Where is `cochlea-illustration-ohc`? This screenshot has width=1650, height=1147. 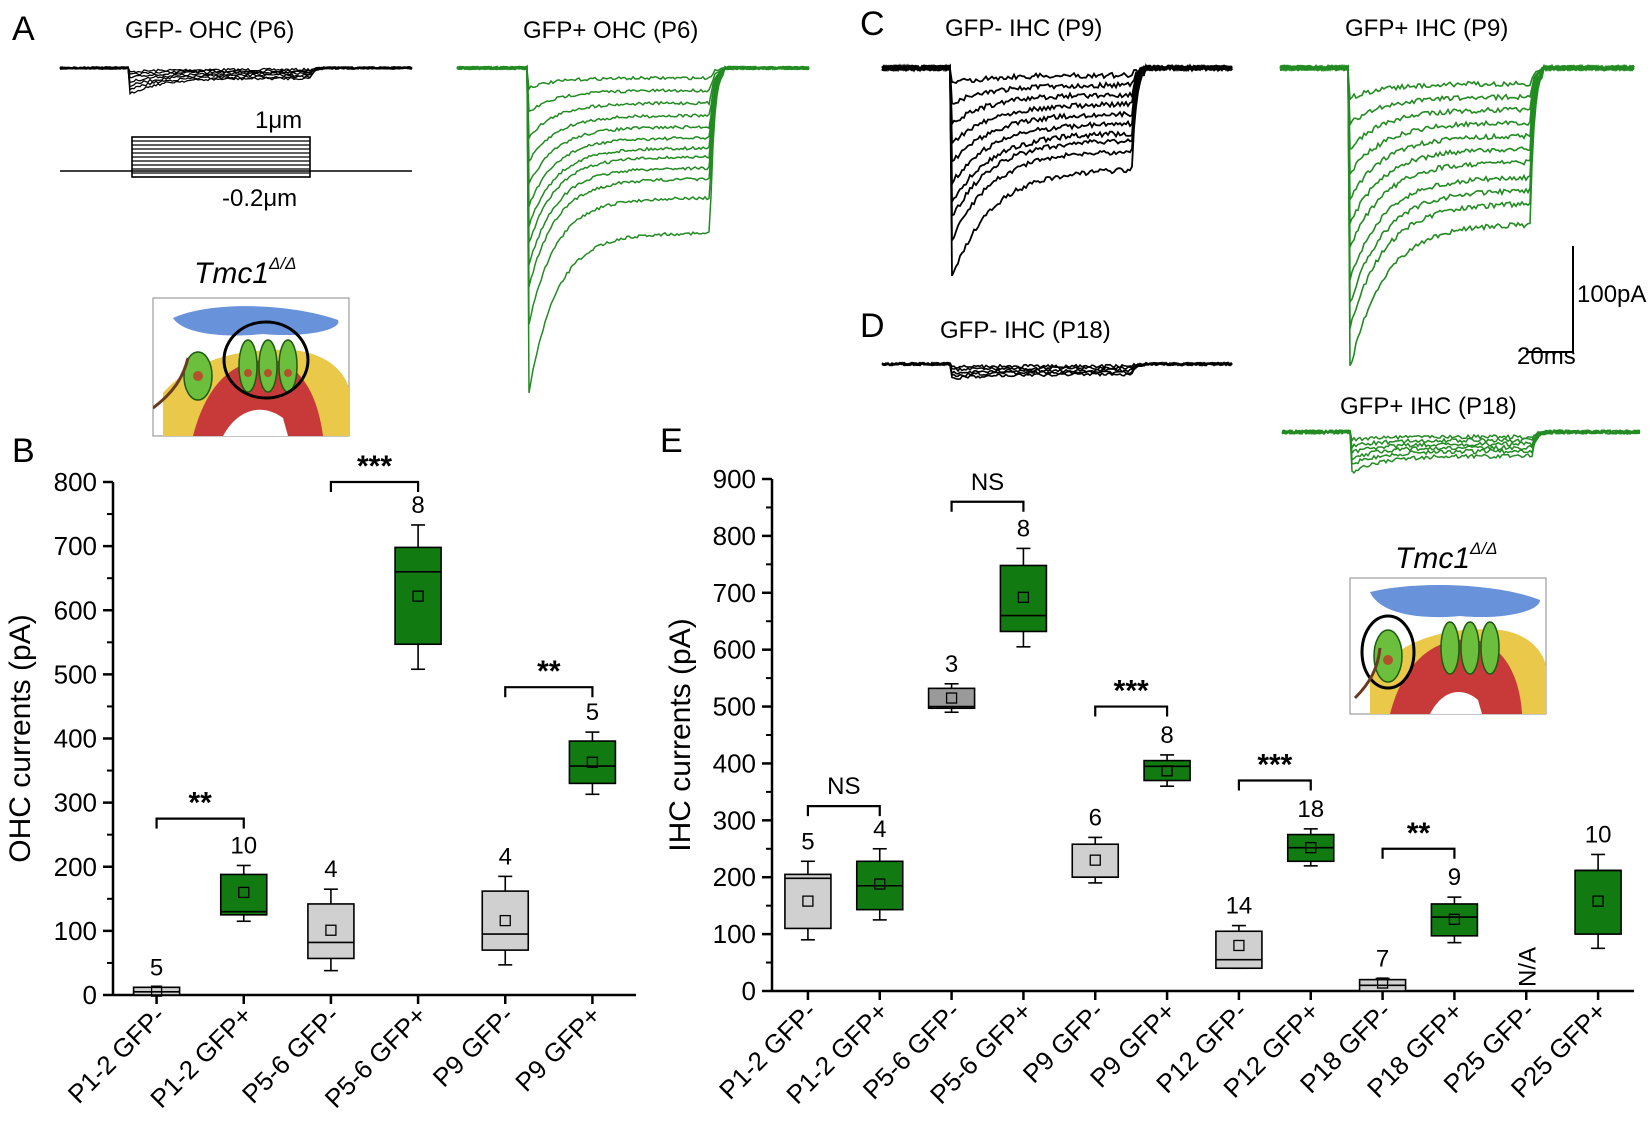
cochlea-illustration-ohc is located at coordinates (251, 367).